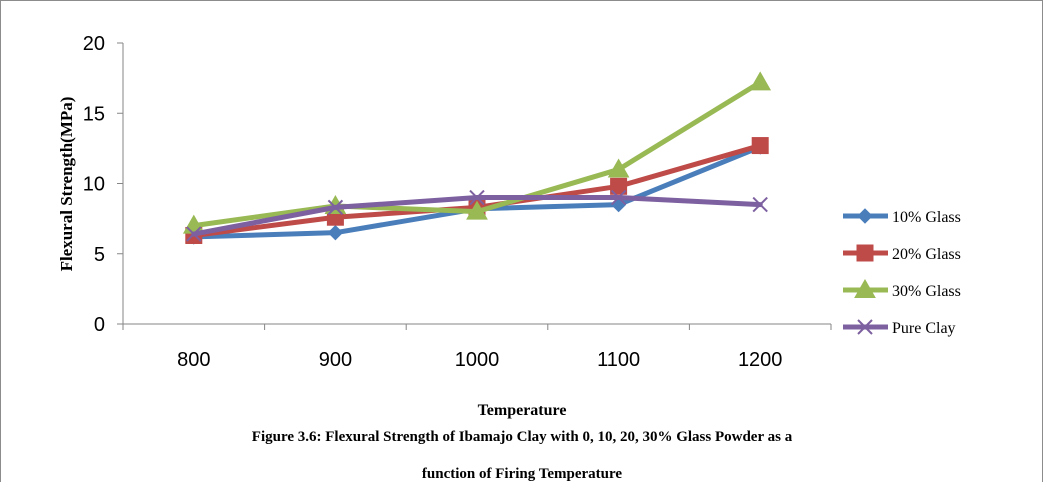 The image size is (1043, 483). What do you see at coordinates (335, 360) in the screenshot?
I see `x-tick-label: 900` at bounding box center [335, 360].